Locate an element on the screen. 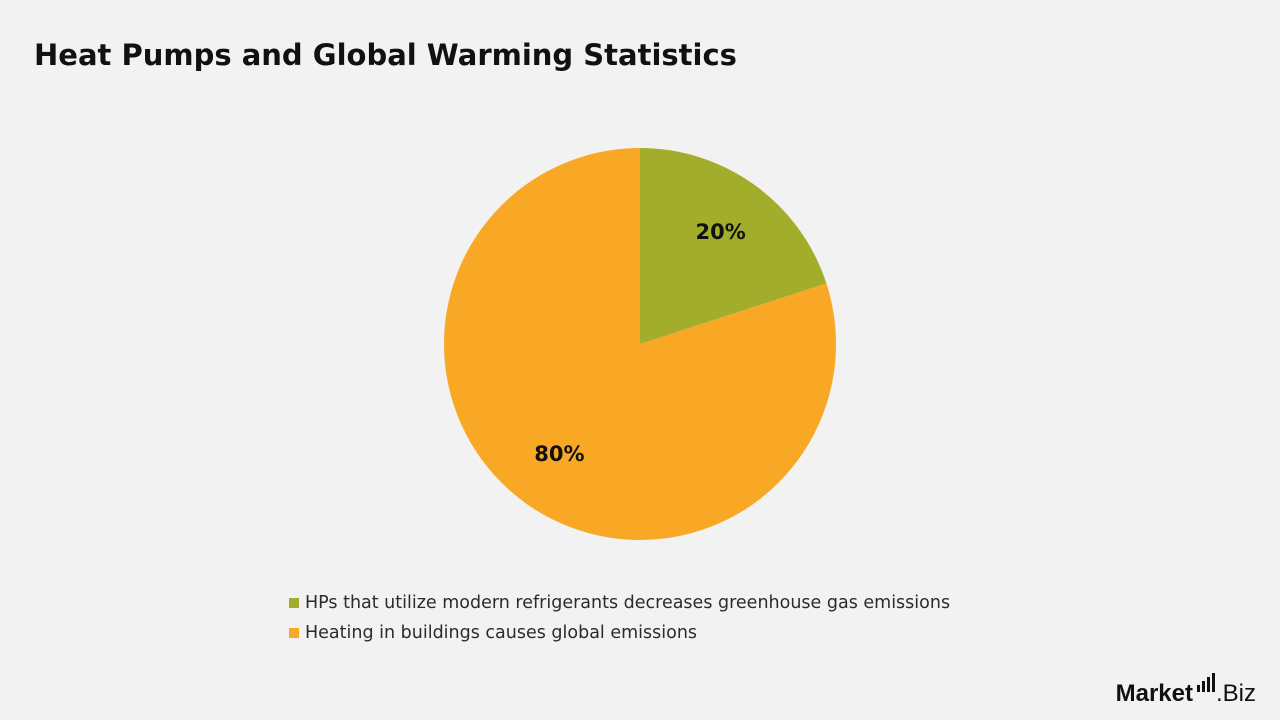  pie-label-heating: 80% is located at coordinates (559, 454).